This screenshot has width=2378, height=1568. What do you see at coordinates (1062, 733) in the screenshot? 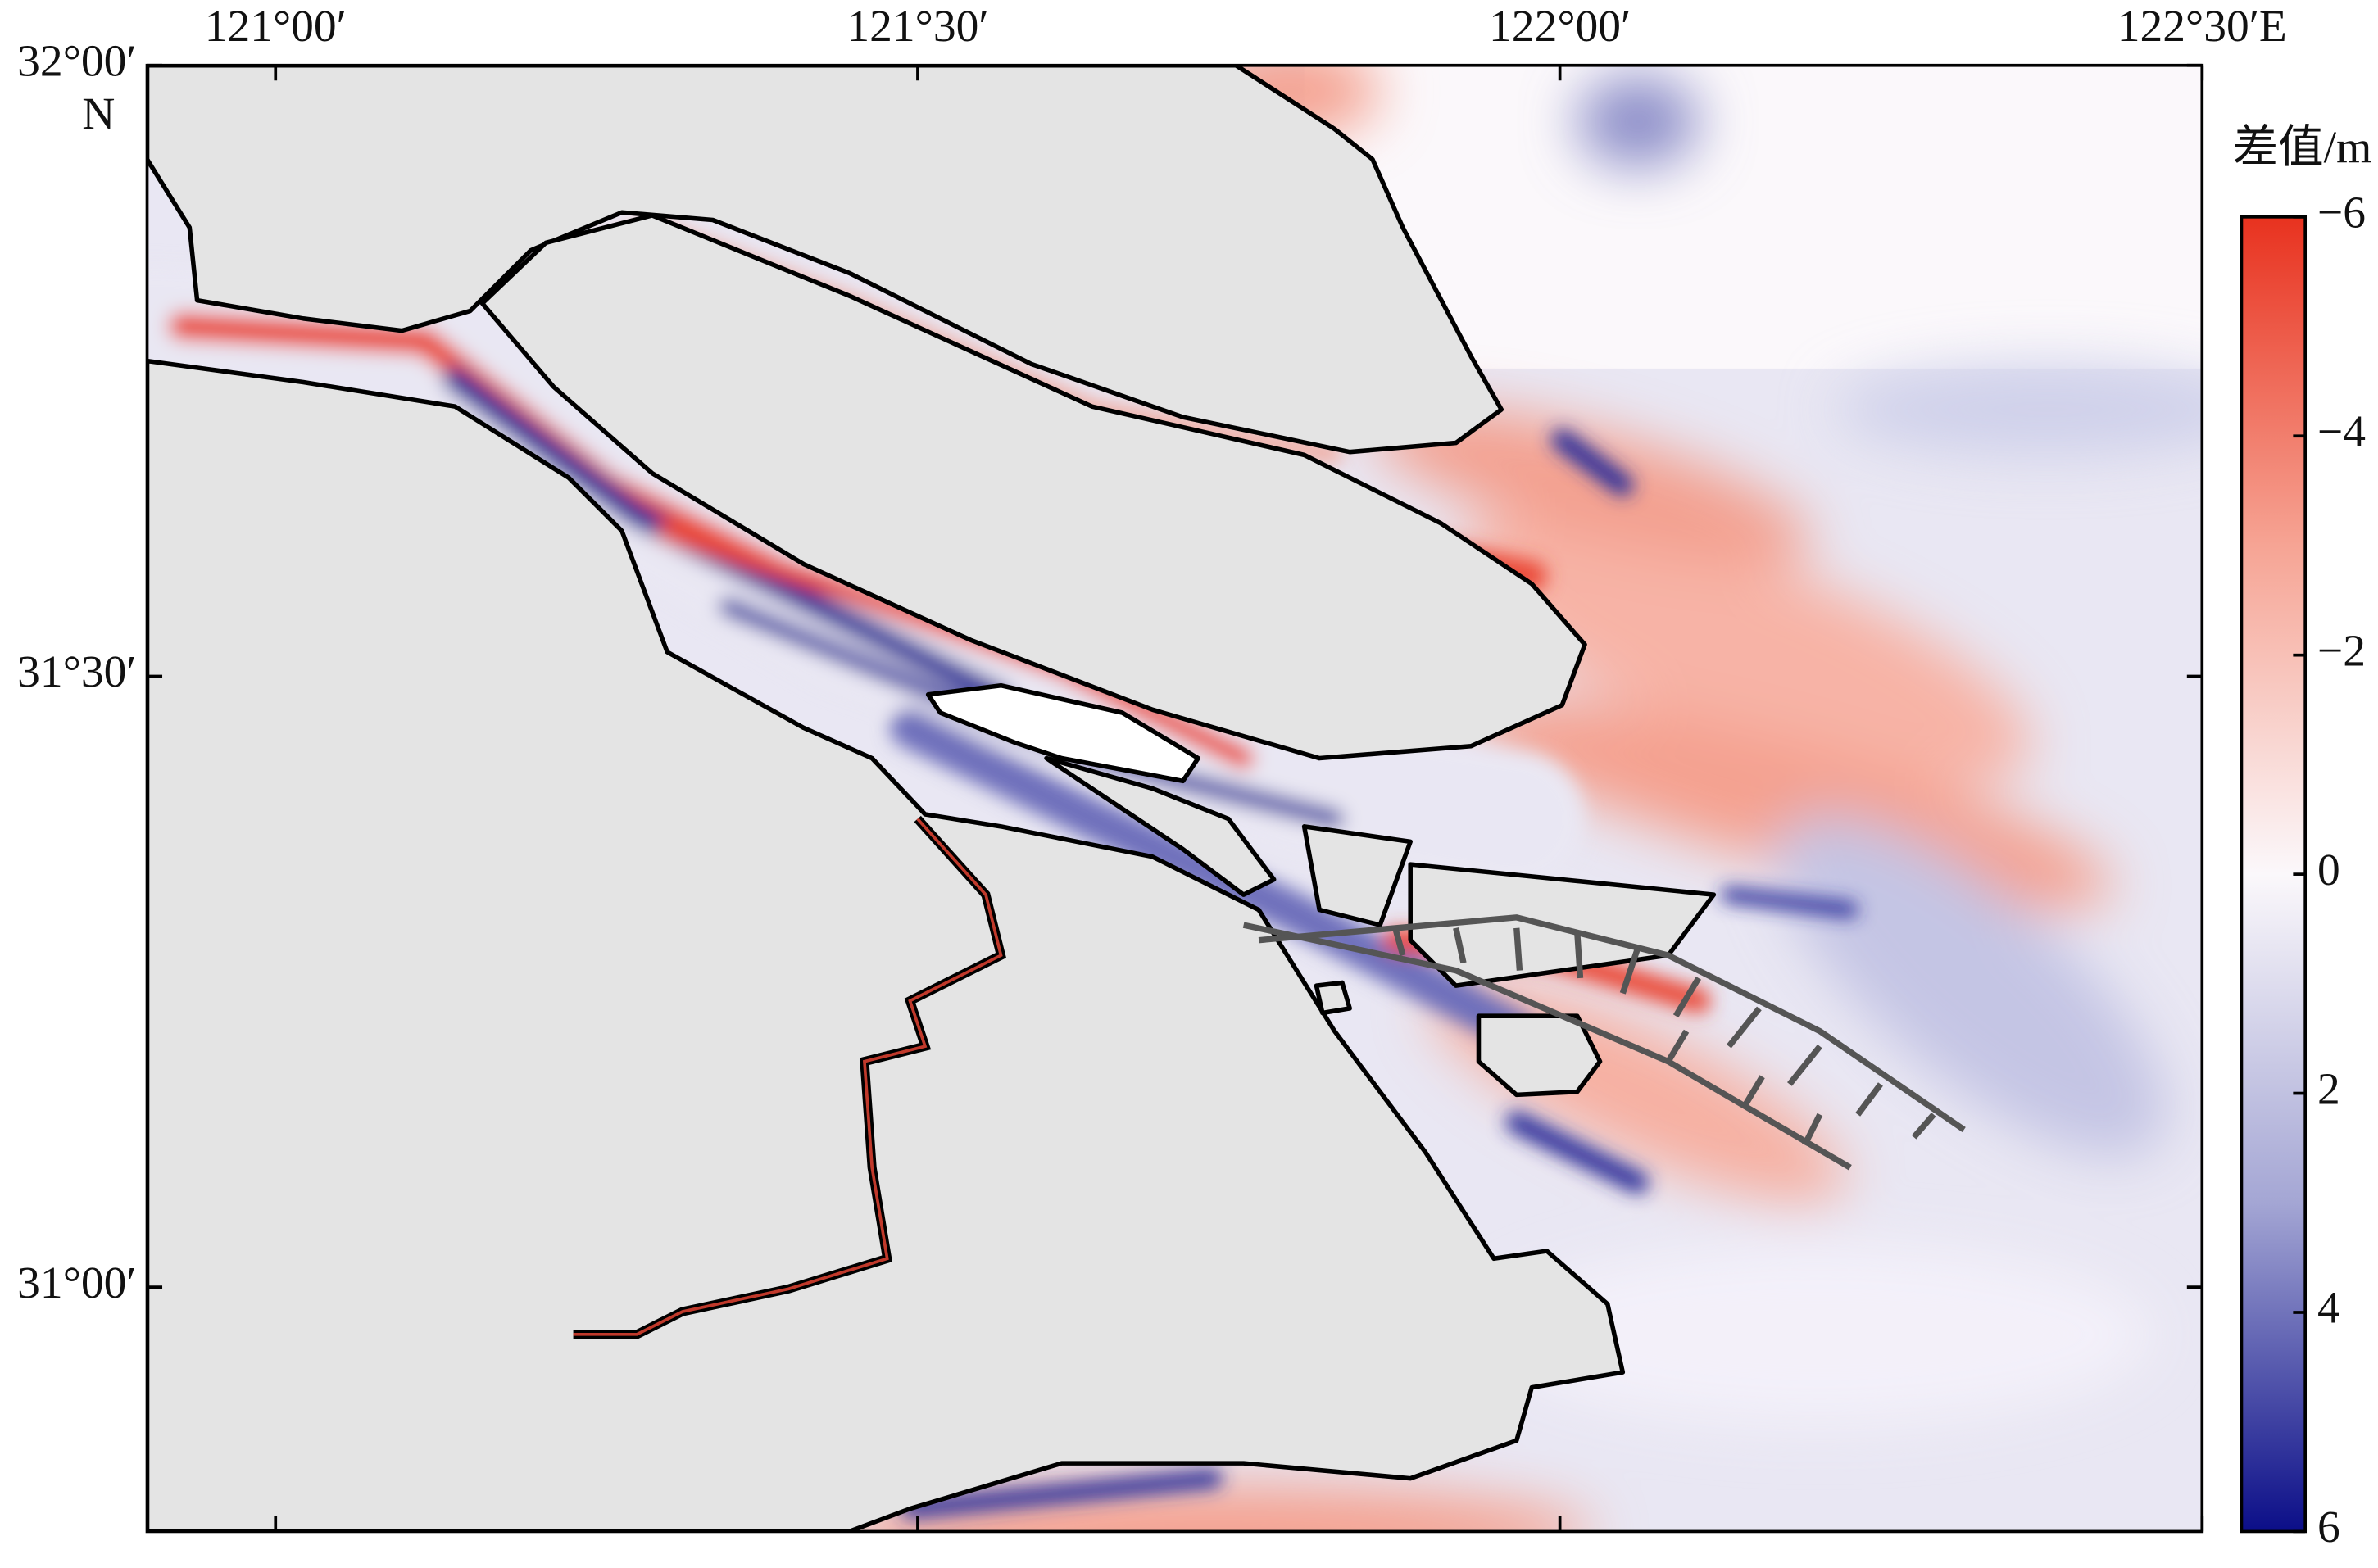
I see `changxing-island` at bounding box center [1062, 733].